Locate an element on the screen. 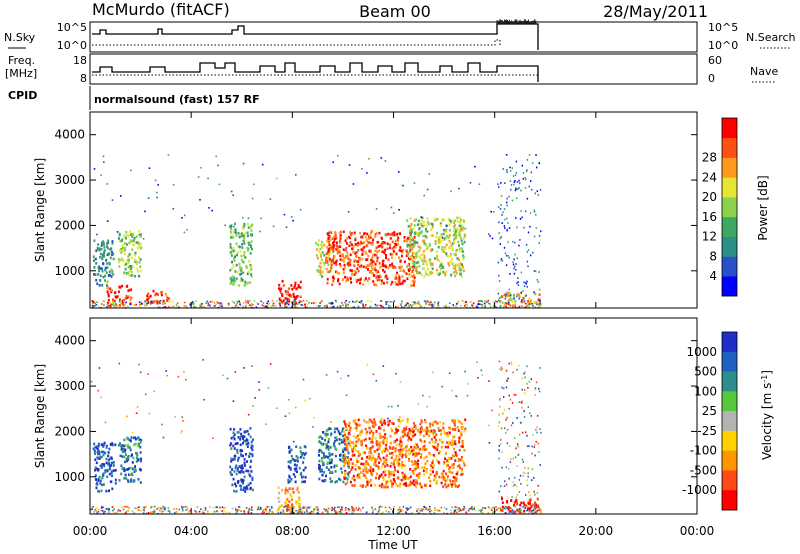 The image size is (800, 554). colorbar-tick-label: 500 is located at coordinates (705, 372).